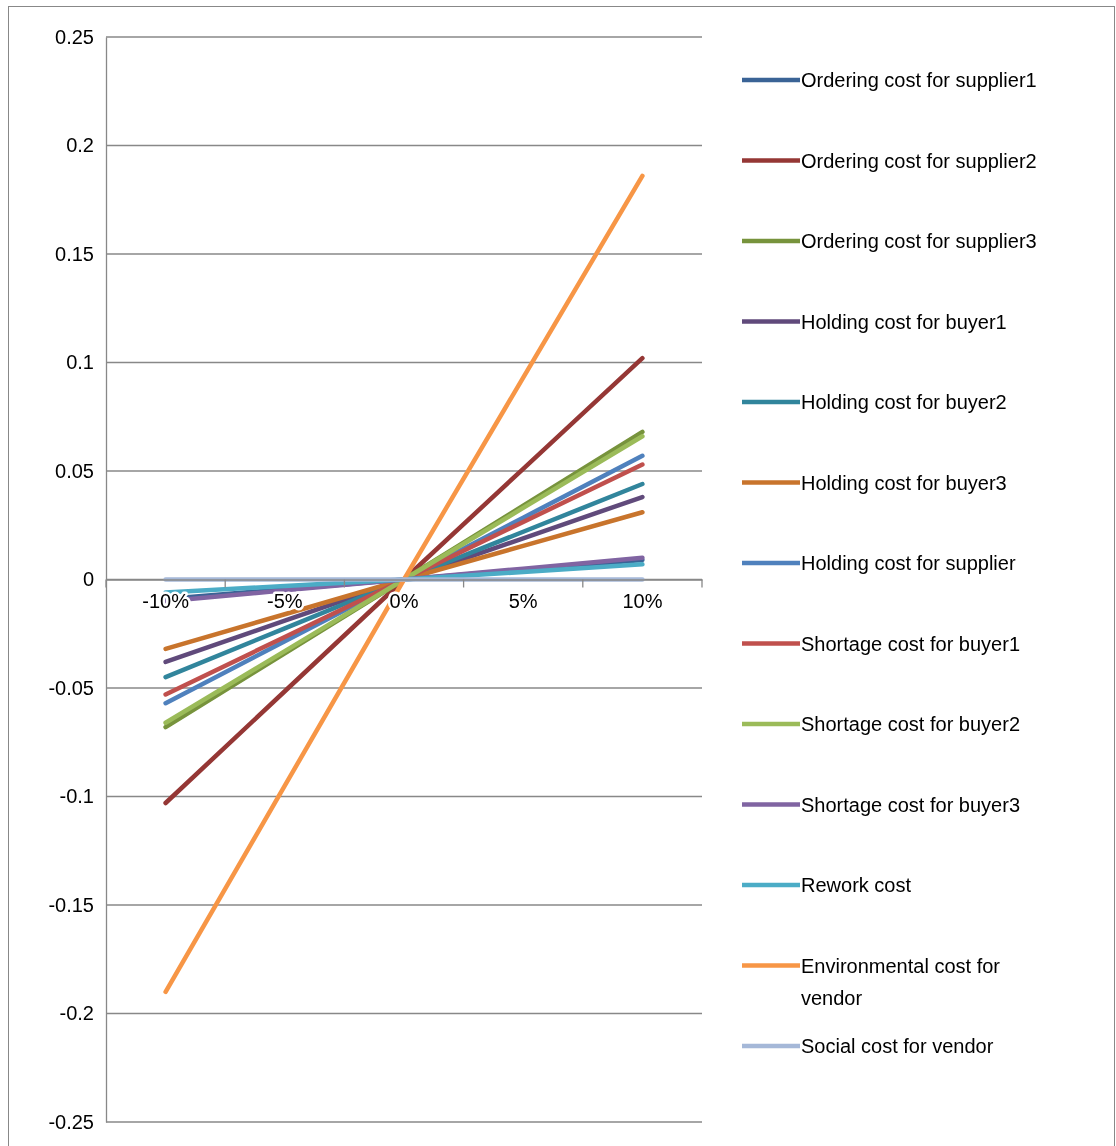 The height and width of the screenshot is (1146, 1116). What do you see at coordinates (80, 362) in the screenshot?
I see `y-tick-label: 0.1` at bounding box center [80, 362].